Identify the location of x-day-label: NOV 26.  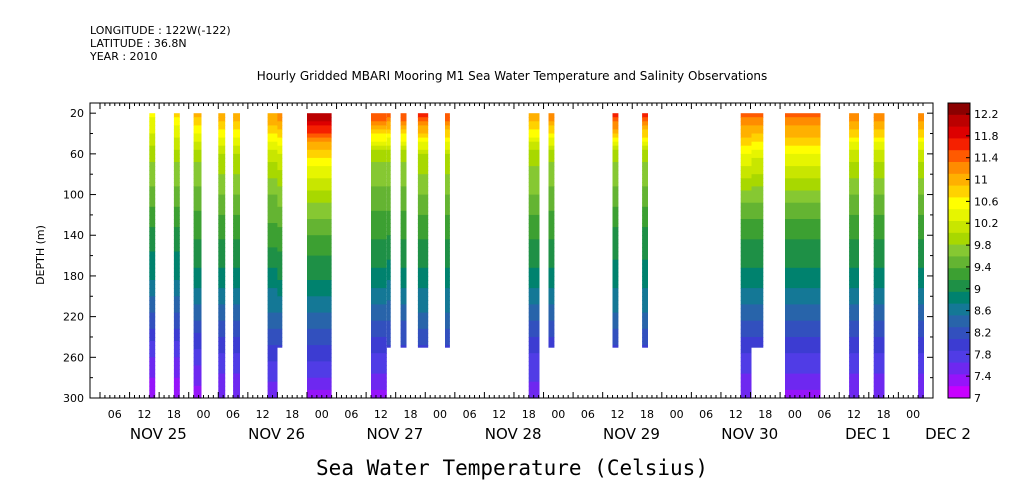
(276, 434).